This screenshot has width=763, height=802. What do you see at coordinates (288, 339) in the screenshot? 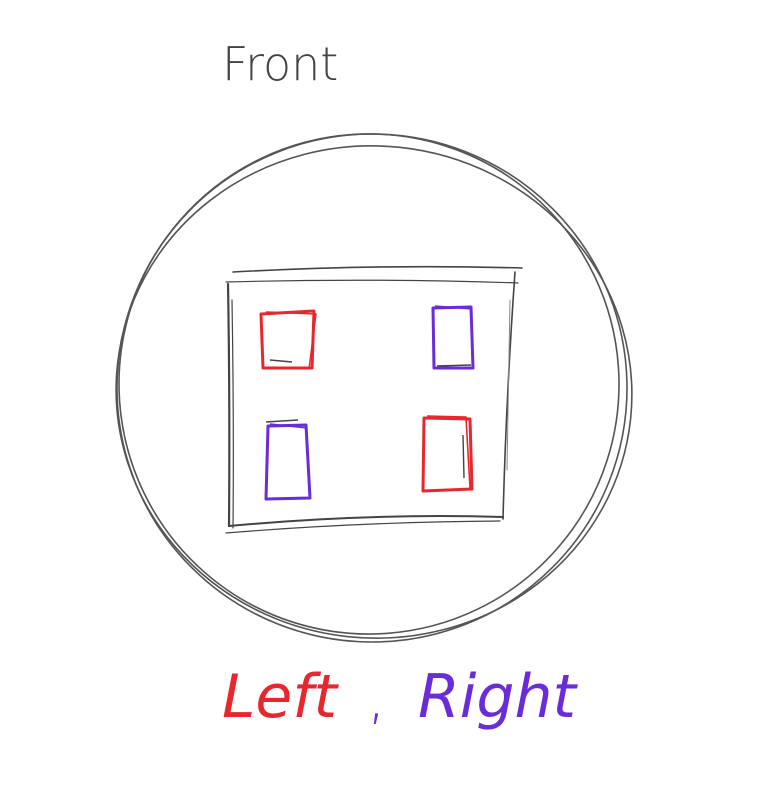
I see `left-square-top` at bounding box center [288, 339].